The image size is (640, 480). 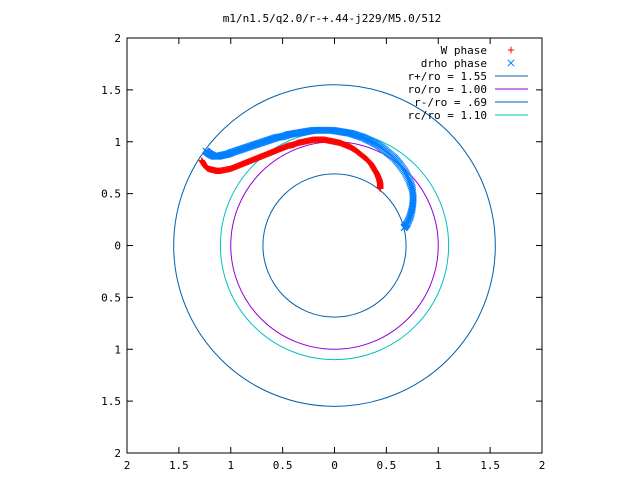 I want to click on circle-r-ro, so click(x=334, y=245).